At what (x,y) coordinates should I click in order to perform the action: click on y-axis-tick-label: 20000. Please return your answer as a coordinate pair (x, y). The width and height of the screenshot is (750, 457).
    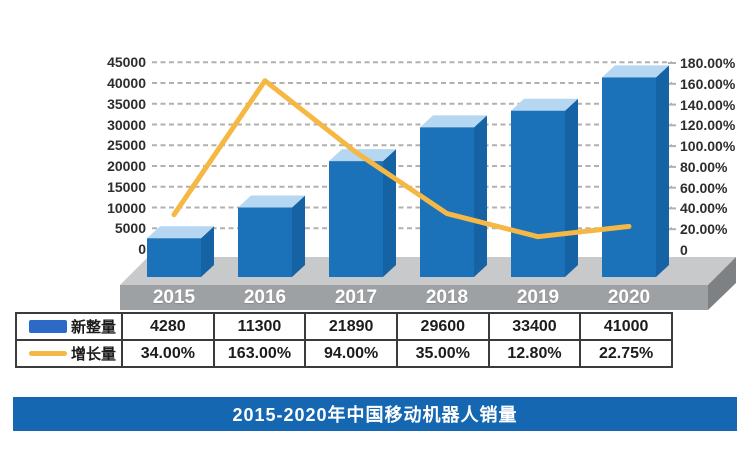
    Looking at the image, I should click on (126, 166).